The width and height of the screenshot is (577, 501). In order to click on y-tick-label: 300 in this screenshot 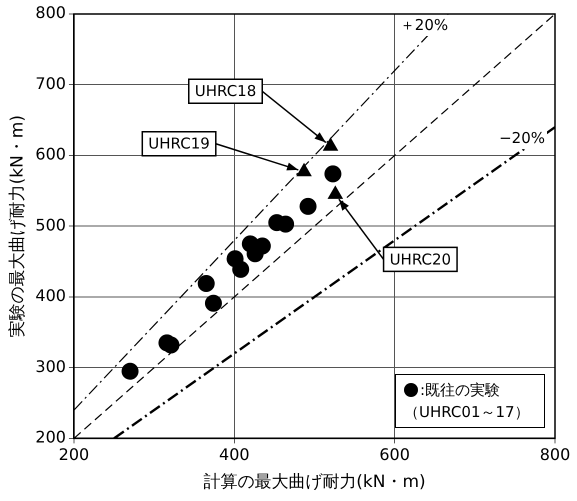, I will do `click(50, 366)`.